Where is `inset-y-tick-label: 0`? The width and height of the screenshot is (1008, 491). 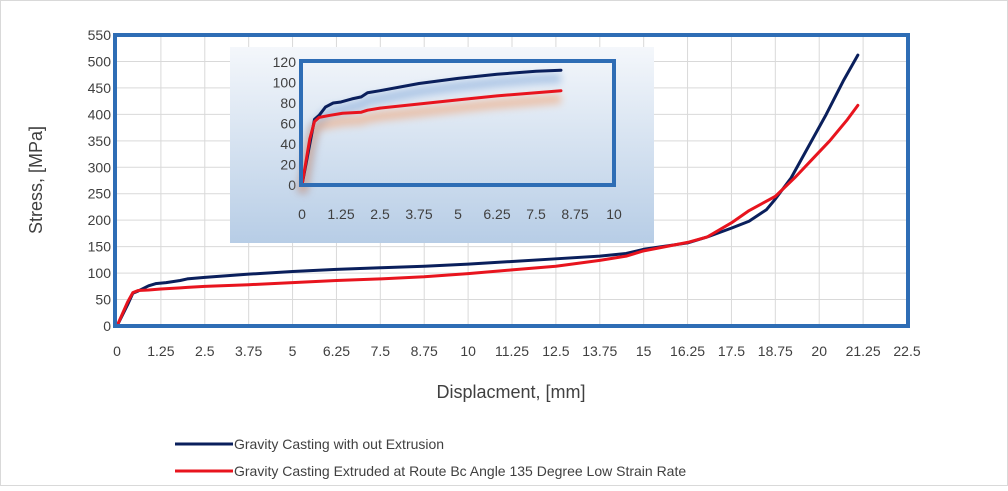
inset-y-tick-label: 0 is located at coordinates (292, 185).